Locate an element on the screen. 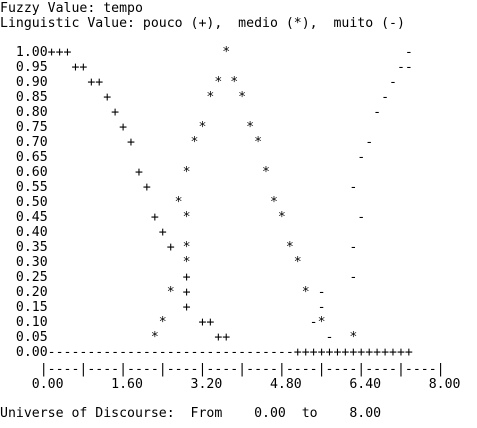 This screenshot has width=477, height=428. plot-row-0-10: 0.10 * ++ -* is located at coordinates (163, 322).